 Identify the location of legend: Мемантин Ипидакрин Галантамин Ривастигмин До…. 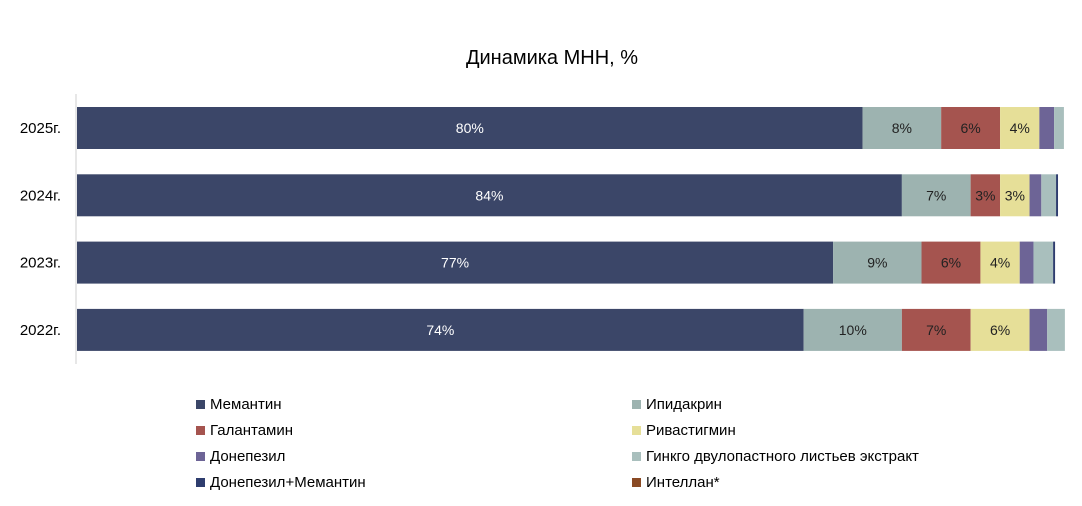
(557, 443).